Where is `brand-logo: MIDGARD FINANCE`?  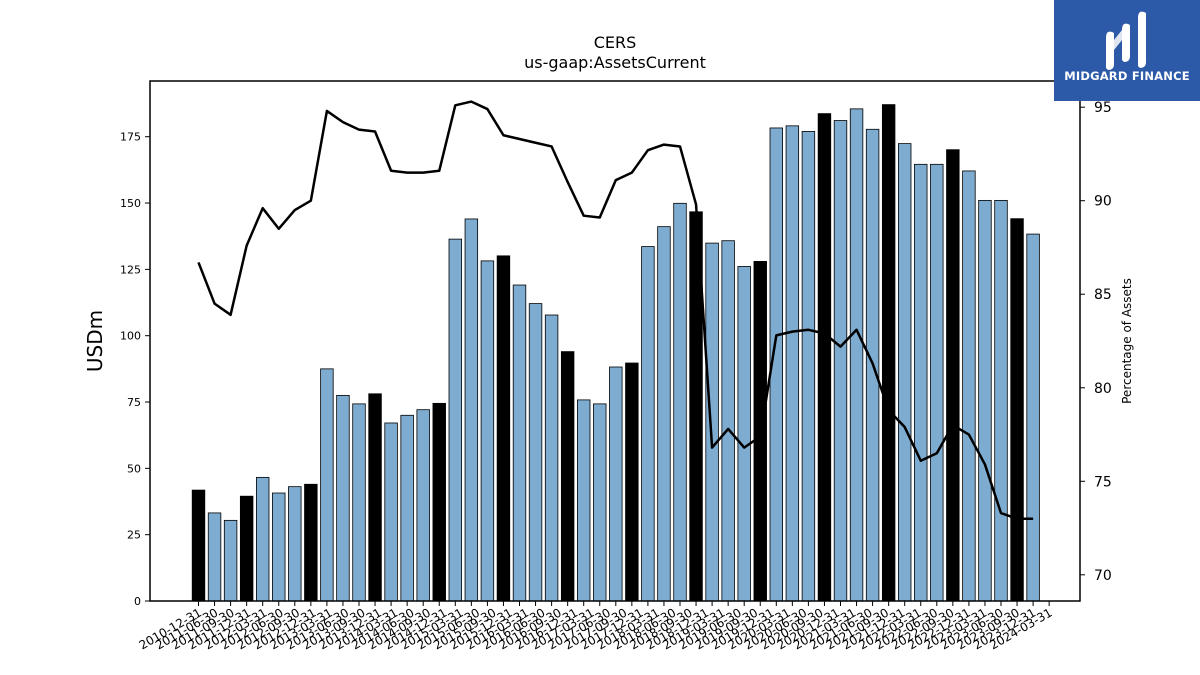 brand-logo: MIDGARD FINANCE is located at coordinates (1127, 50).